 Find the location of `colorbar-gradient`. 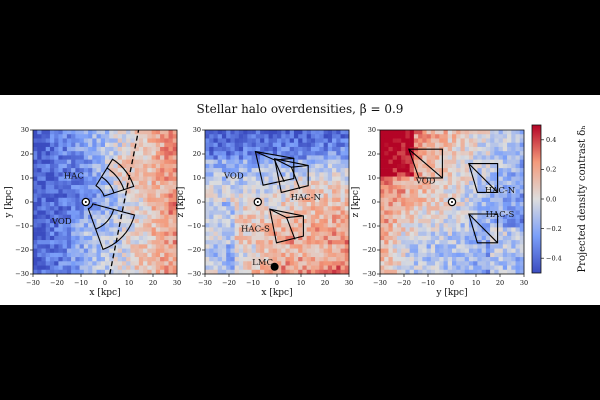

colorbar-gradient is located at coordinates (536, 199).